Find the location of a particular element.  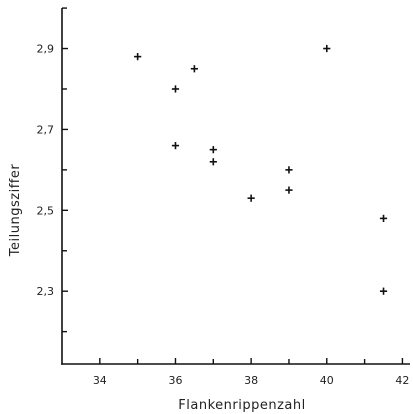

x-tick-label: 36 is located at coordinates (175, 380).